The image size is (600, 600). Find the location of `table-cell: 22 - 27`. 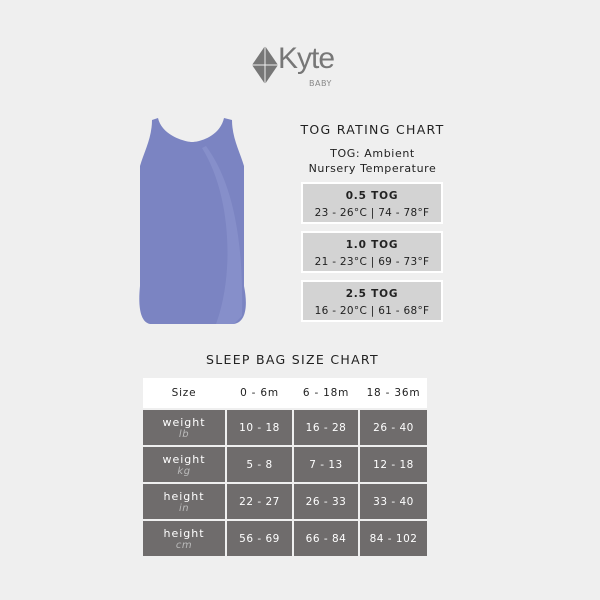

table-cell: 22 - 27 is located at coordinates (259, 501).